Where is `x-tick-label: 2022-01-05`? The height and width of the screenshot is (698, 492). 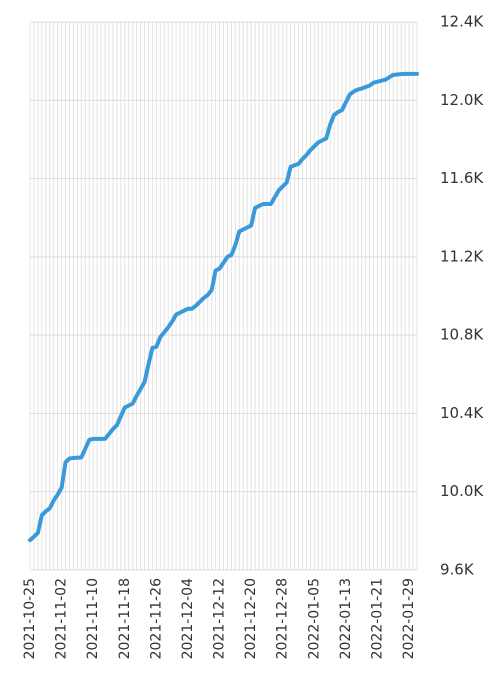 x-tick-label: 2022-01-05 is located at coordinates (314, 618).